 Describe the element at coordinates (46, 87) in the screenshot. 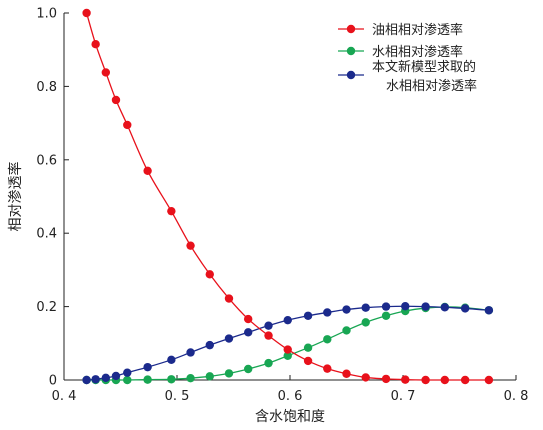

I see `y-tick-label: 0.8` at that location.